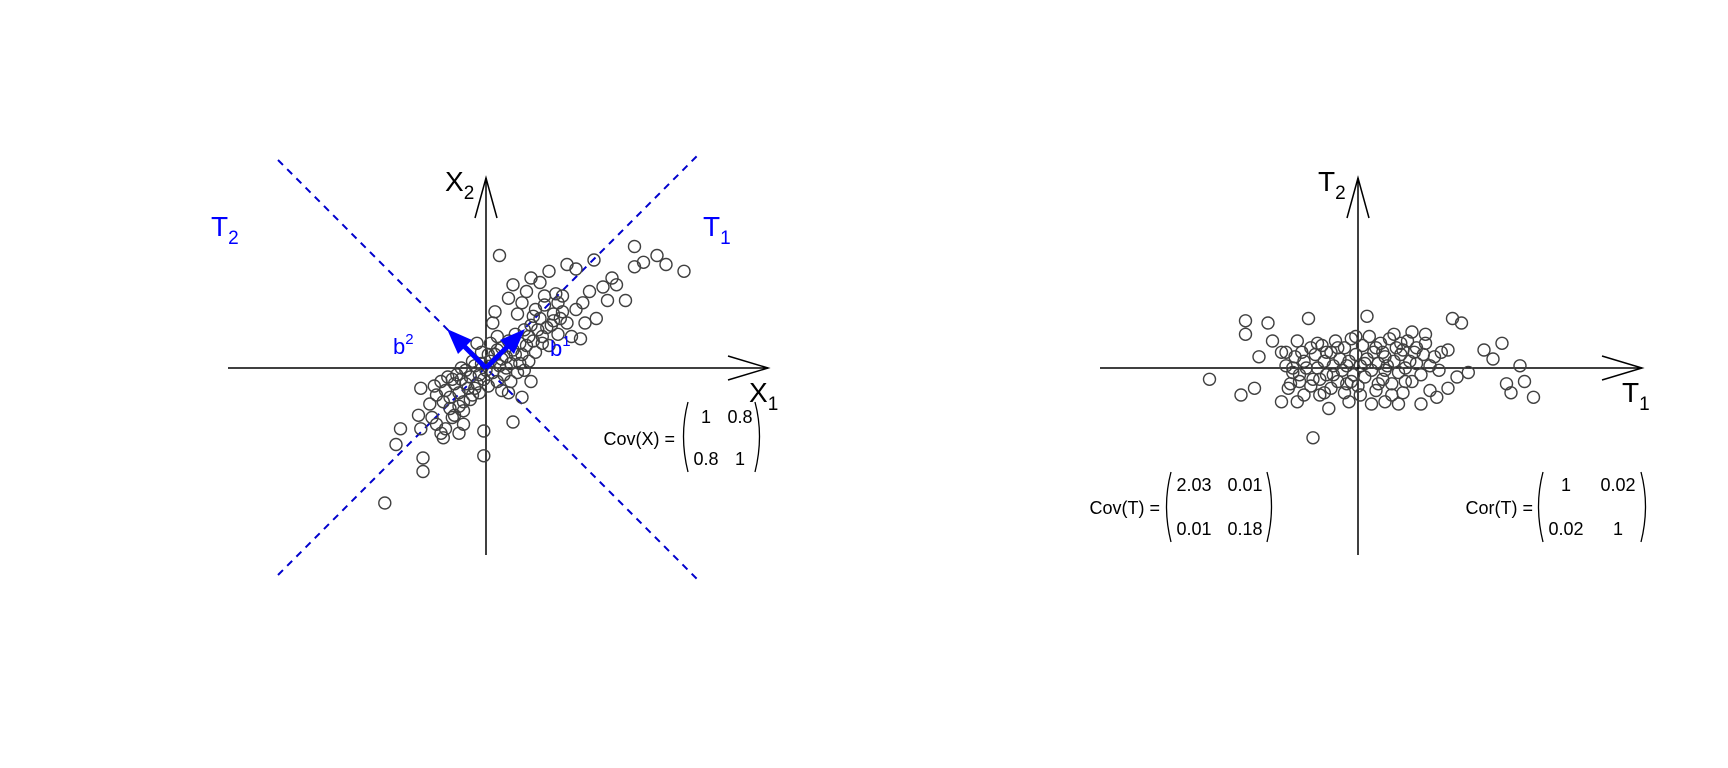  I want to click on cov-x-cell-11: 1, so click(706, 417).